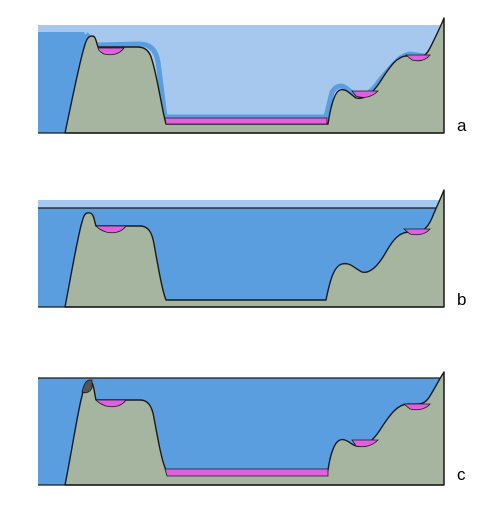  I want to click on panel-b-deposit-right, so click(416, 232).